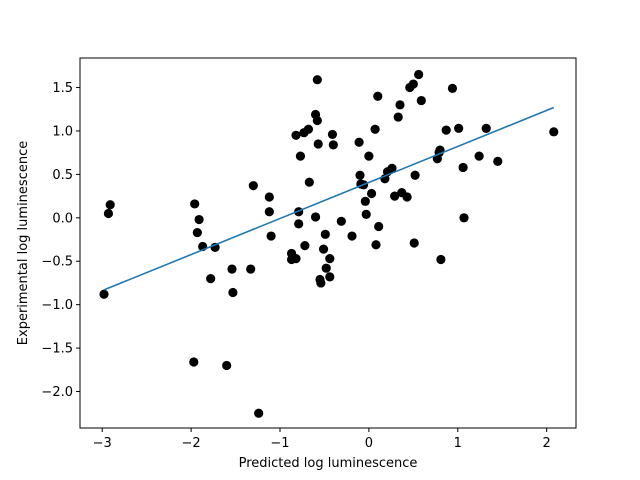 Image resolution: width=640 pixels, height=480 pixels. I want to click on x-tick-label: −3, so click(102, 443).